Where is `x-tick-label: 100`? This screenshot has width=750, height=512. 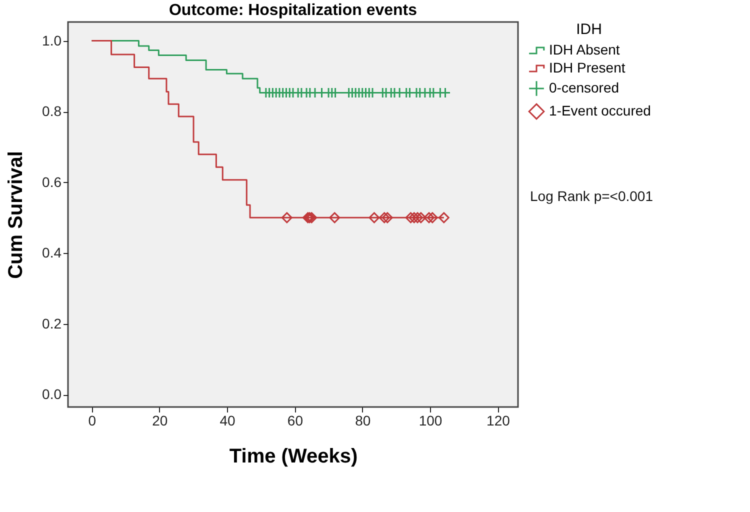 x-tick-label: 100 is located at coordinates (430, 420).